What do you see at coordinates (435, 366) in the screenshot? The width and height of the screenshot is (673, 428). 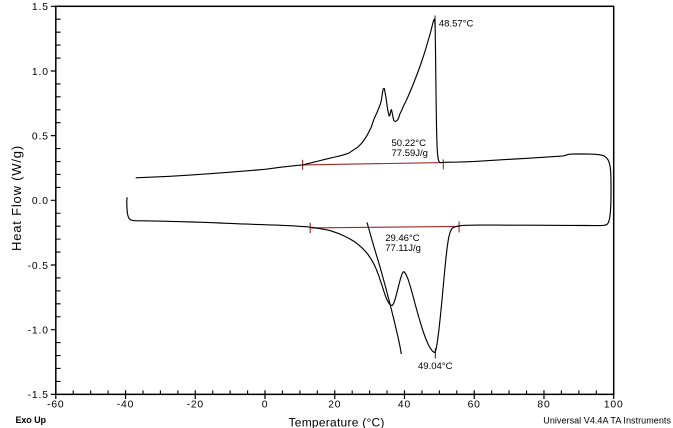 I see `svg-text: 49.04°C` at bounding box center [435, 366].